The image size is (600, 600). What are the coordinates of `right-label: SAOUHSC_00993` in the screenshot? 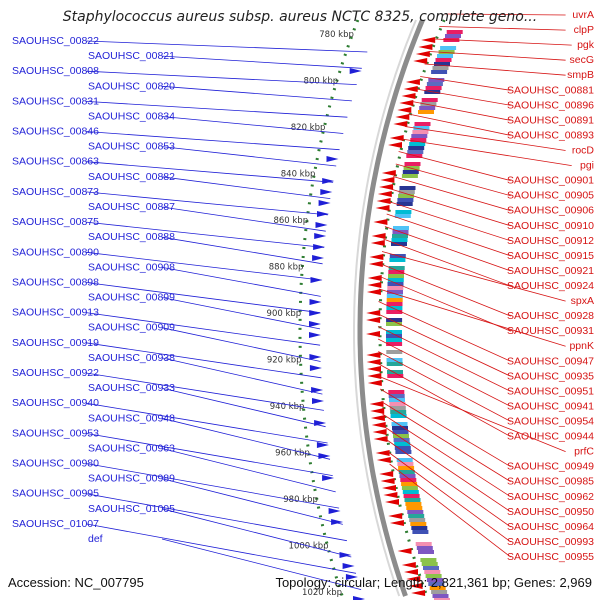 It's located at (550, 542).